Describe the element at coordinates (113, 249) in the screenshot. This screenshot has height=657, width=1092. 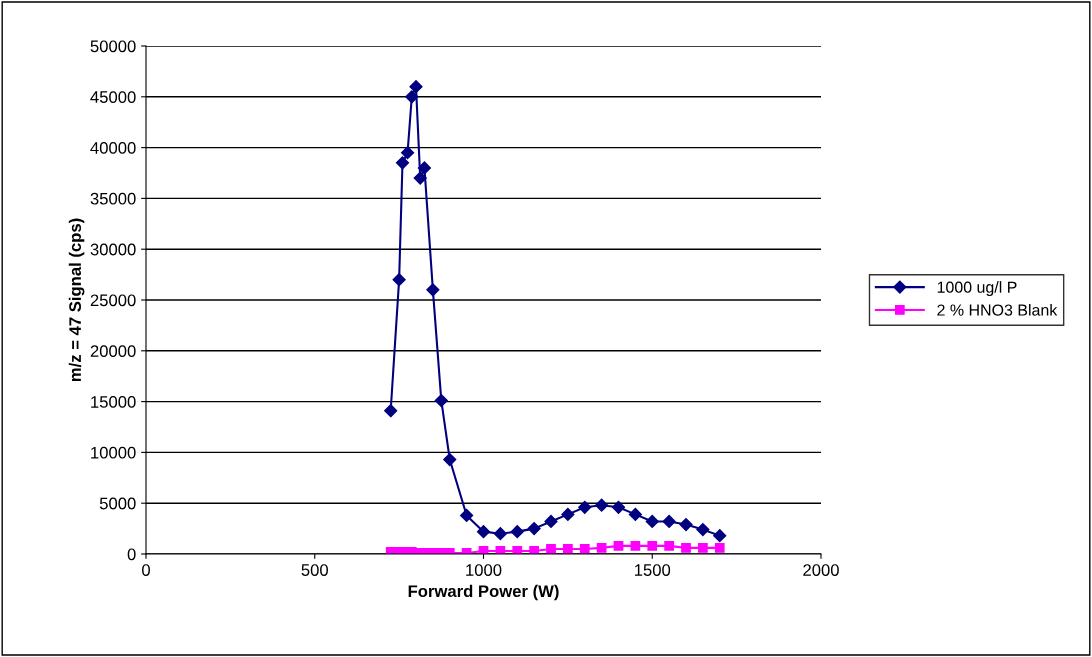
I see `y-tick-label: 30000` at that location.